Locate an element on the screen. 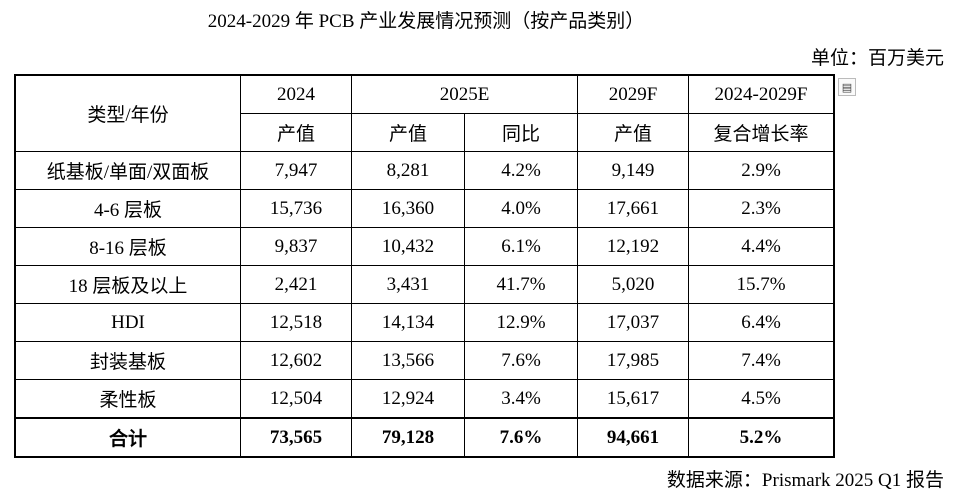 This screenshot has width=962, height=492. data-source: 数据来源：Prismark 2025 Q1 报告 is located at coordinates (805, 480).